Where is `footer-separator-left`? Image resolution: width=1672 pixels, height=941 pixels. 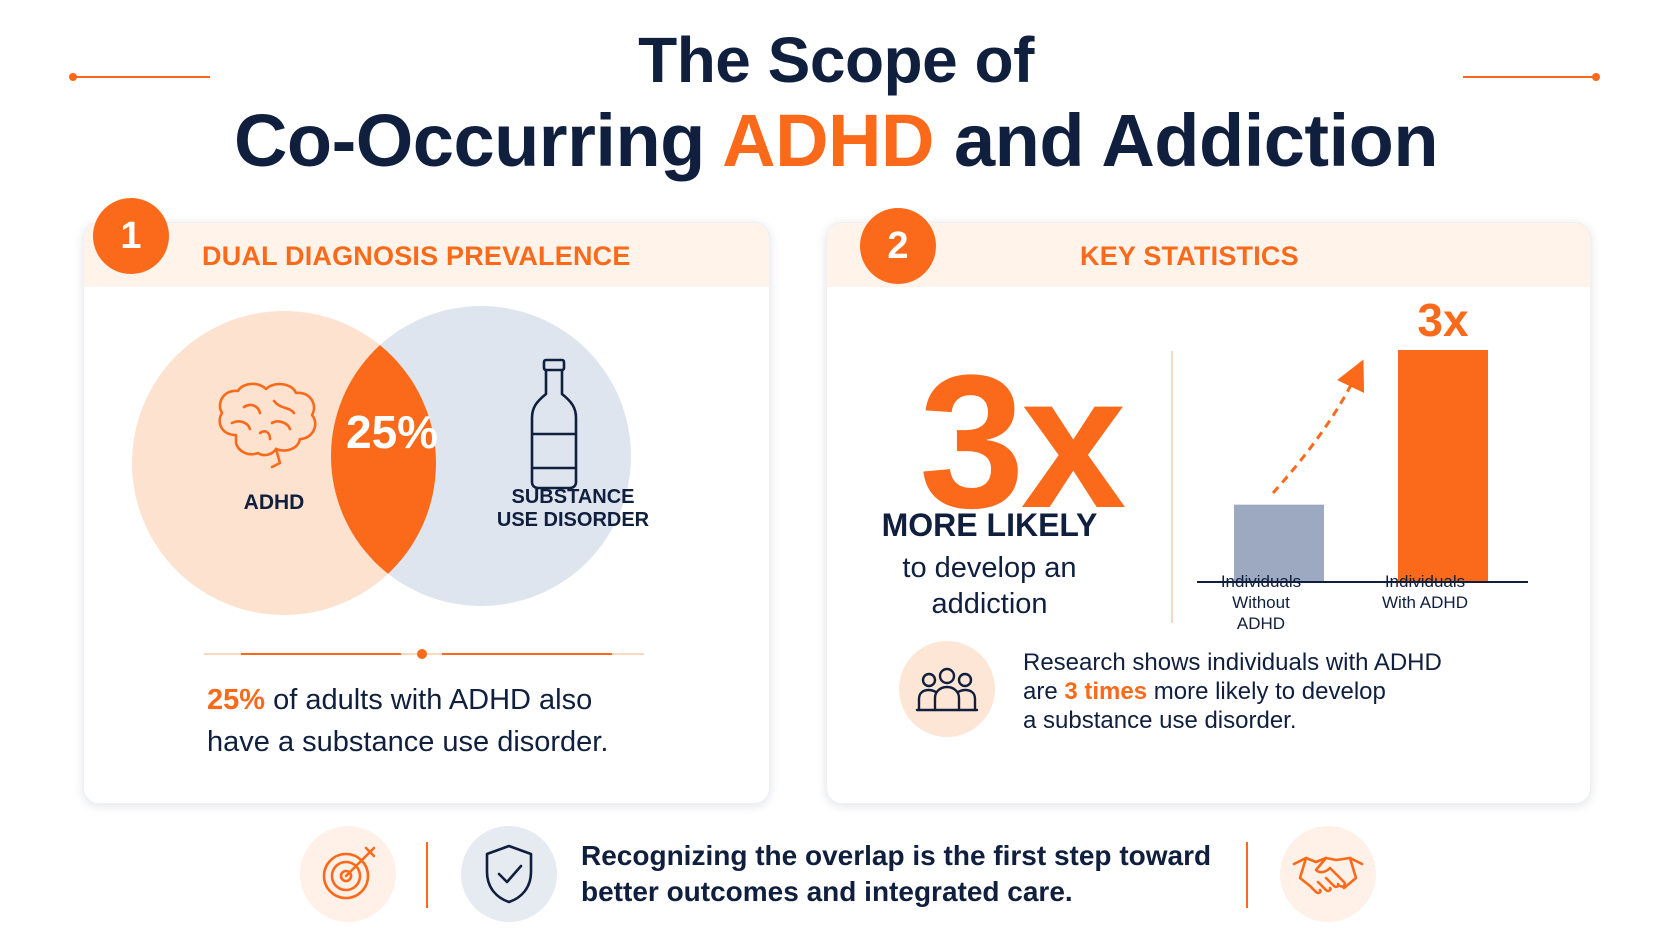
footer-separator-left is located at coordinates (427, 875).